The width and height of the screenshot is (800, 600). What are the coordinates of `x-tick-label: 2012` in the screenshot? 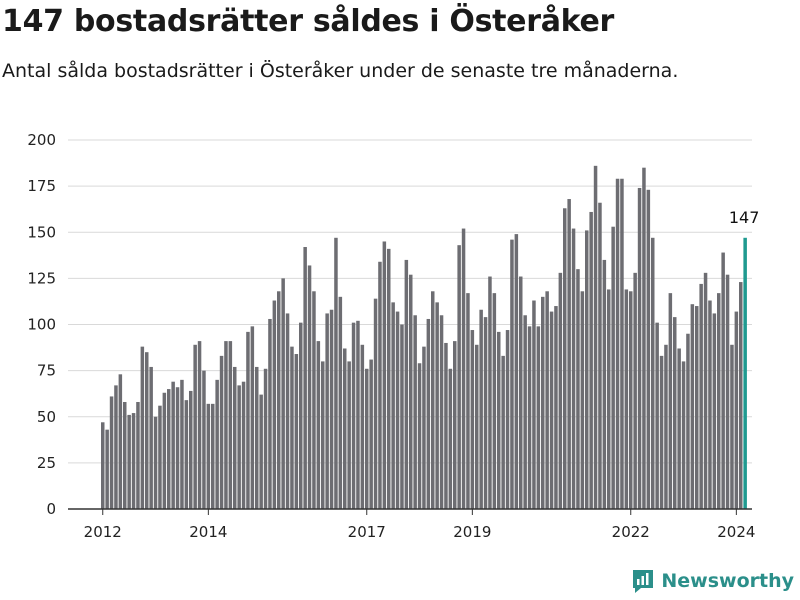 It's located at (103, 532).